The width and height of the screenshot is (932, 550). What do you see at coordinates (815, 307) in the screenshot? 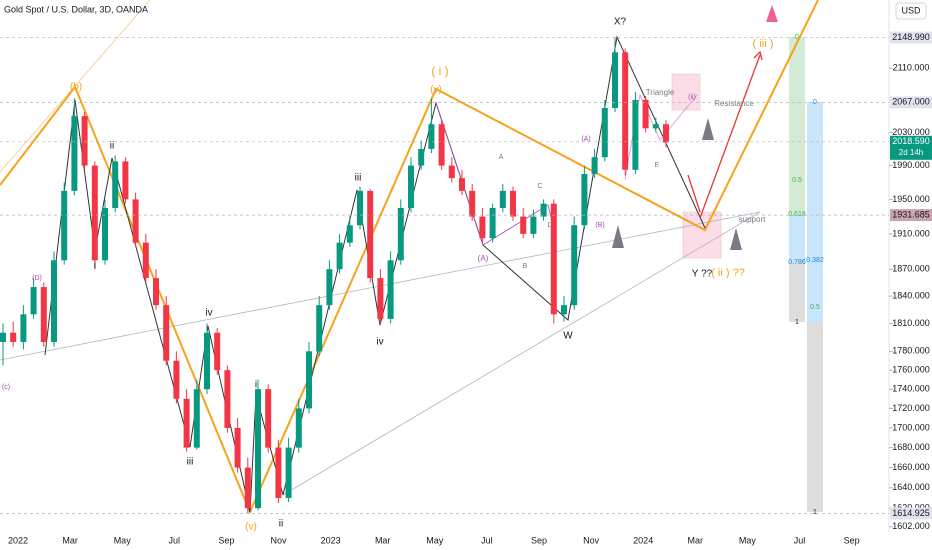
I see `fib-label: 0.5` at bounding box center [815, 307].